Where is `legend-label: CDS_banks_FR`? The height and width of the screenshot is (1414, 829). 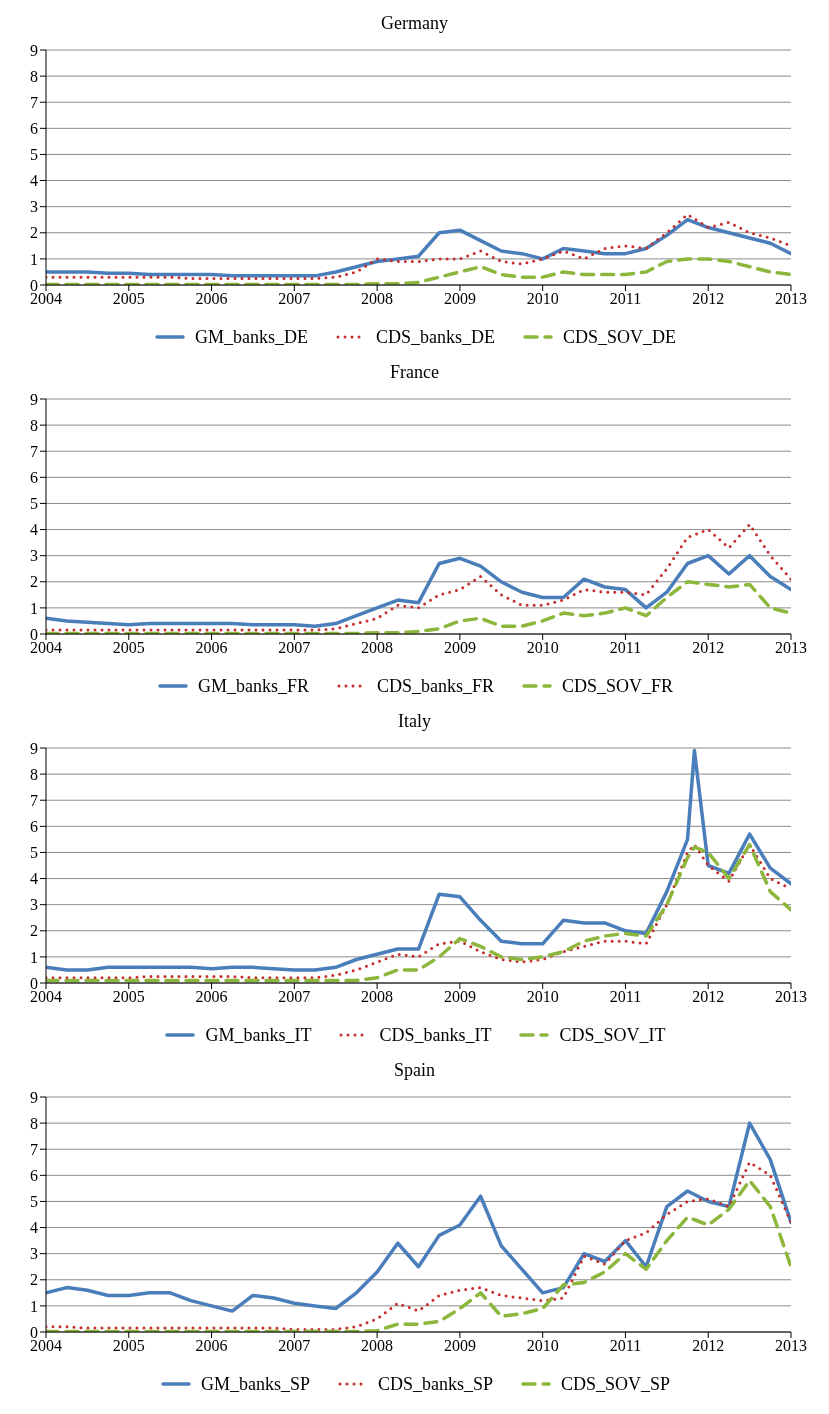
legend-label: CDS_banks_FR is located at coordinates (435, 686).